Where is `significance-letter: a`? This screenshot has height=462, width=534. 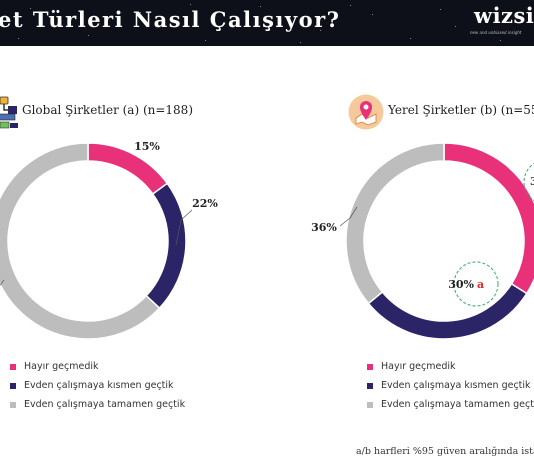
significance-letter: a is located at coordinates (480, 284).